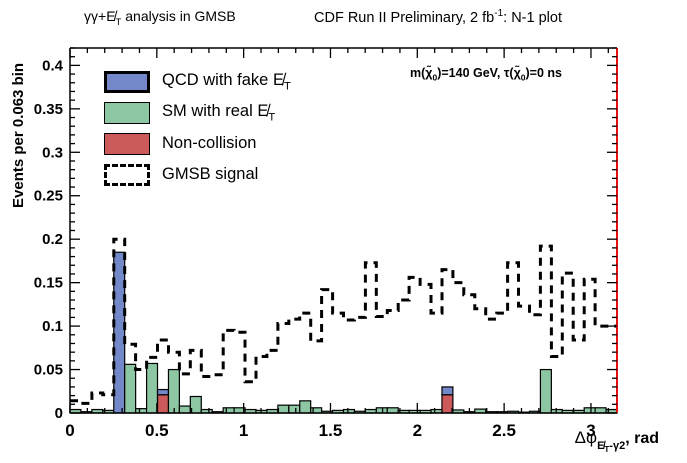 This screenshot has height=463, width=687. Describe the element at coordinates (219, 112) in the screenshot. I see `legend-label-sm: SM with real E̸T` at that location.